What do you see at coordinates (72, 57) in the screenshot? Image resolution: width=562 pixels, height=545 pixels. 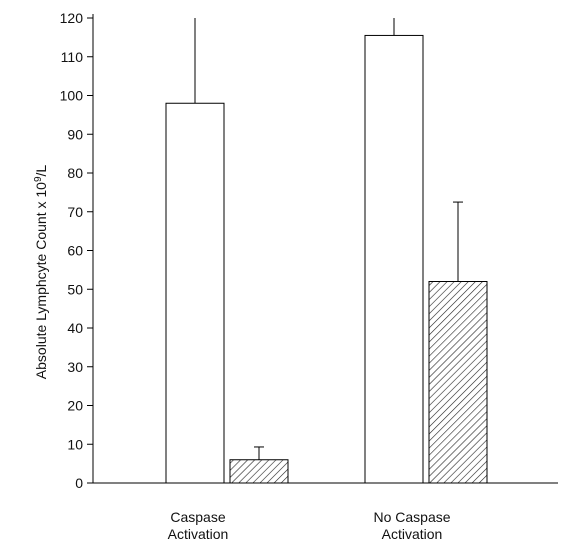 I see `y-tick-label: 110` at bounding box center [72, 57].